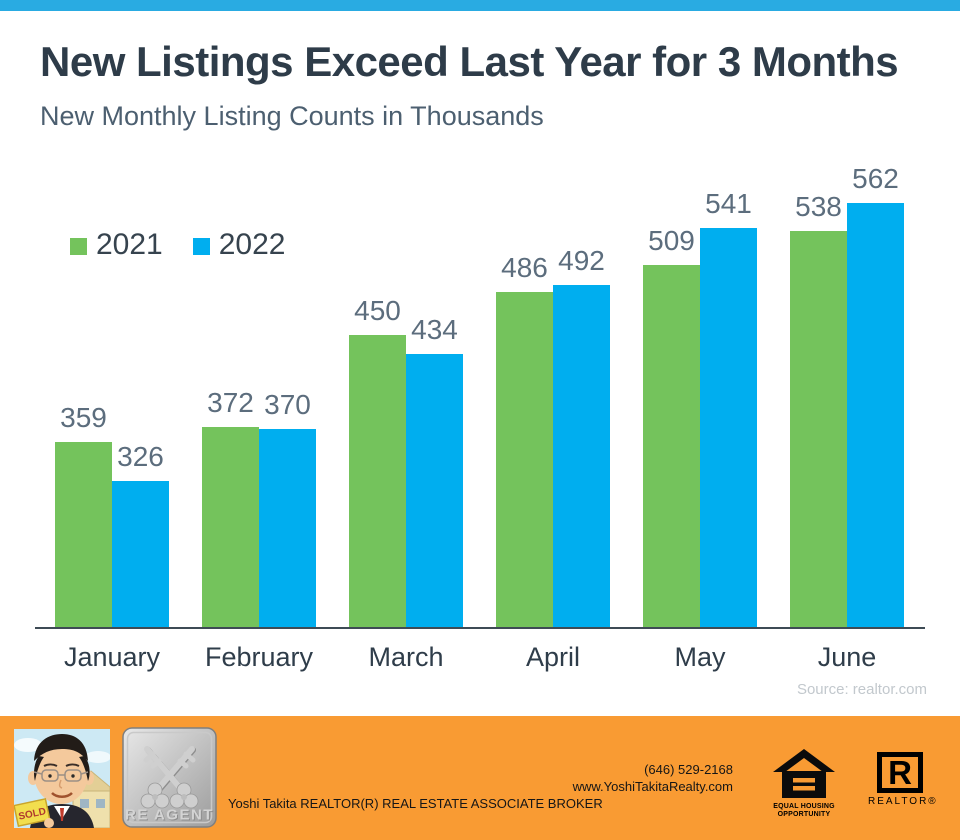 This screenshot has height=840, width=960. Describe the element at coordinates (652, 786) in the screenshot. I see `agent-website-link: www.YoshiTakitaRealty.com` at that location.